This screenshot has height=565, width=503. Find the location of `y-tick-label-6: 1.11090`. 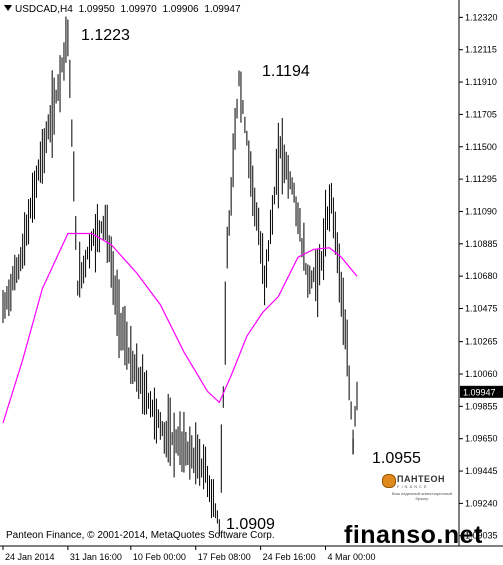

y-tick-label-6: 1.11090 is located at coordinates (481, 211).